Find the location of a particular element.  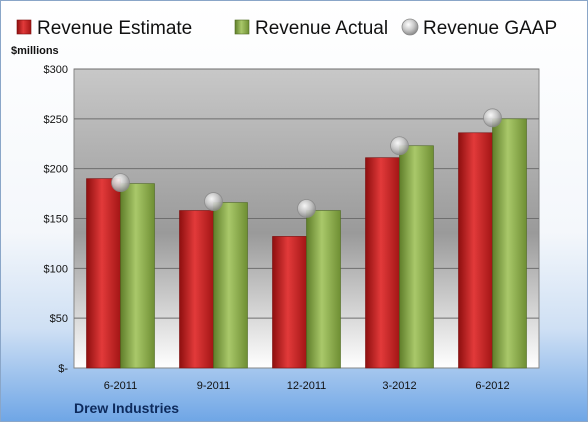

y-axis-ticks: $- $50 $100 $150 $200 $250 $300 is located at coordinates (56, 219).